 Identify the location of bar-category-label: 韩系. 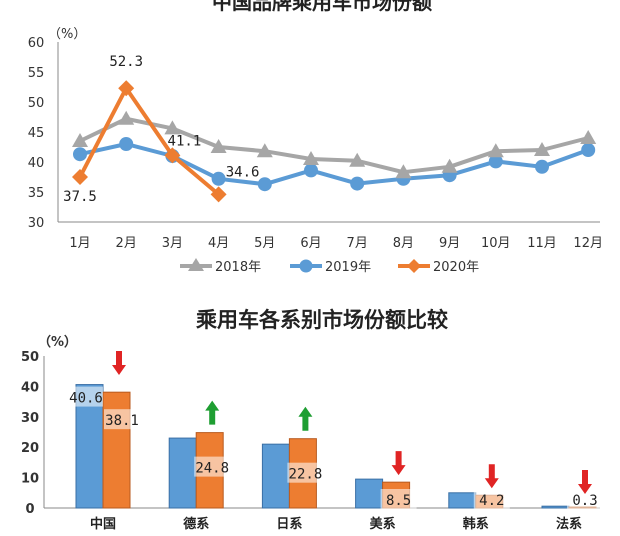
(476, 524).